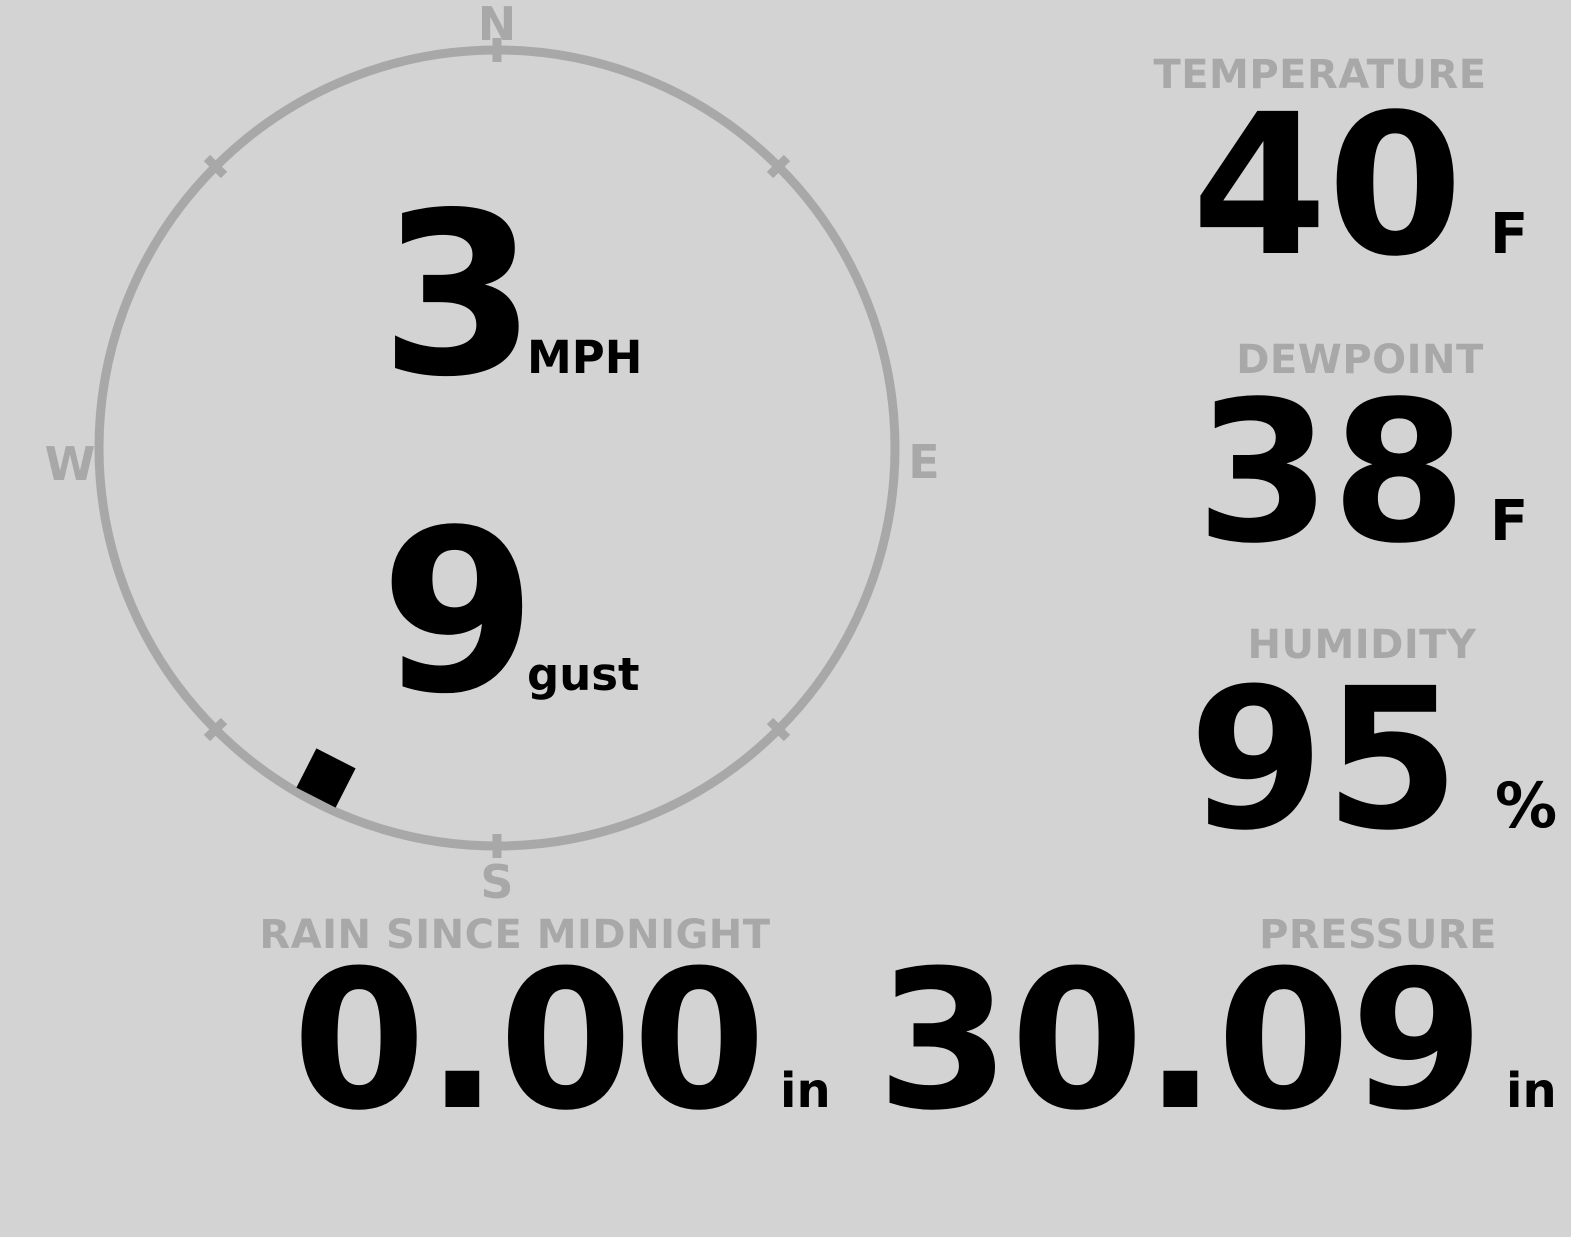  What do you see at coordinates (70, 464) in the screenshot?
I see `compass-label-west: W` at bounding box center [70, 464].